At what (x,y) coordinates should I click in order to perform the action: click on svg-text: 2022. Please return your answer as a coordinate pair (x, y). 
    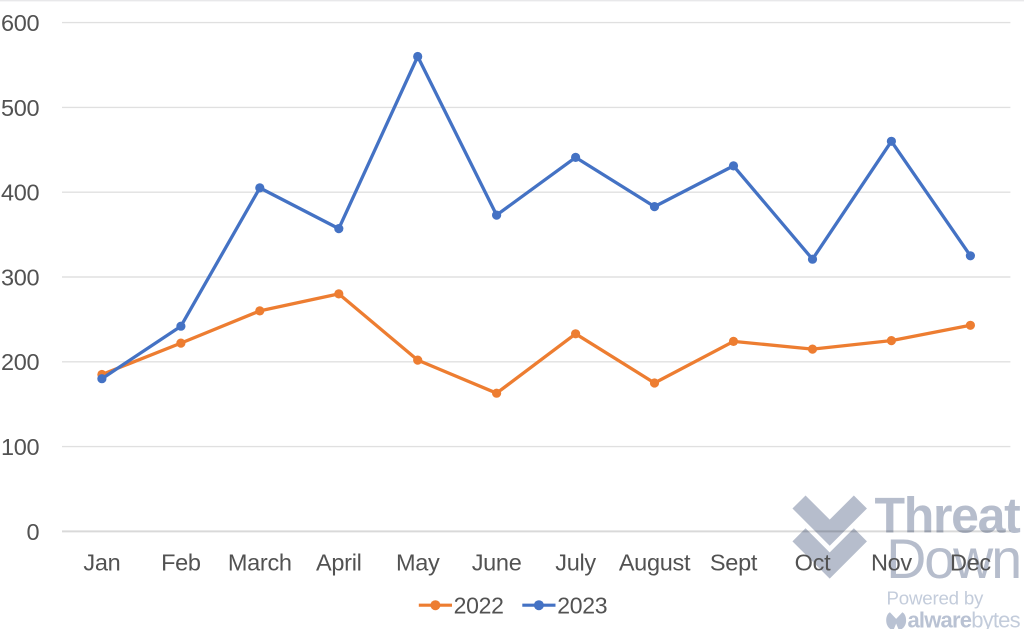
    Looking at the image, I should click on (479, 605).